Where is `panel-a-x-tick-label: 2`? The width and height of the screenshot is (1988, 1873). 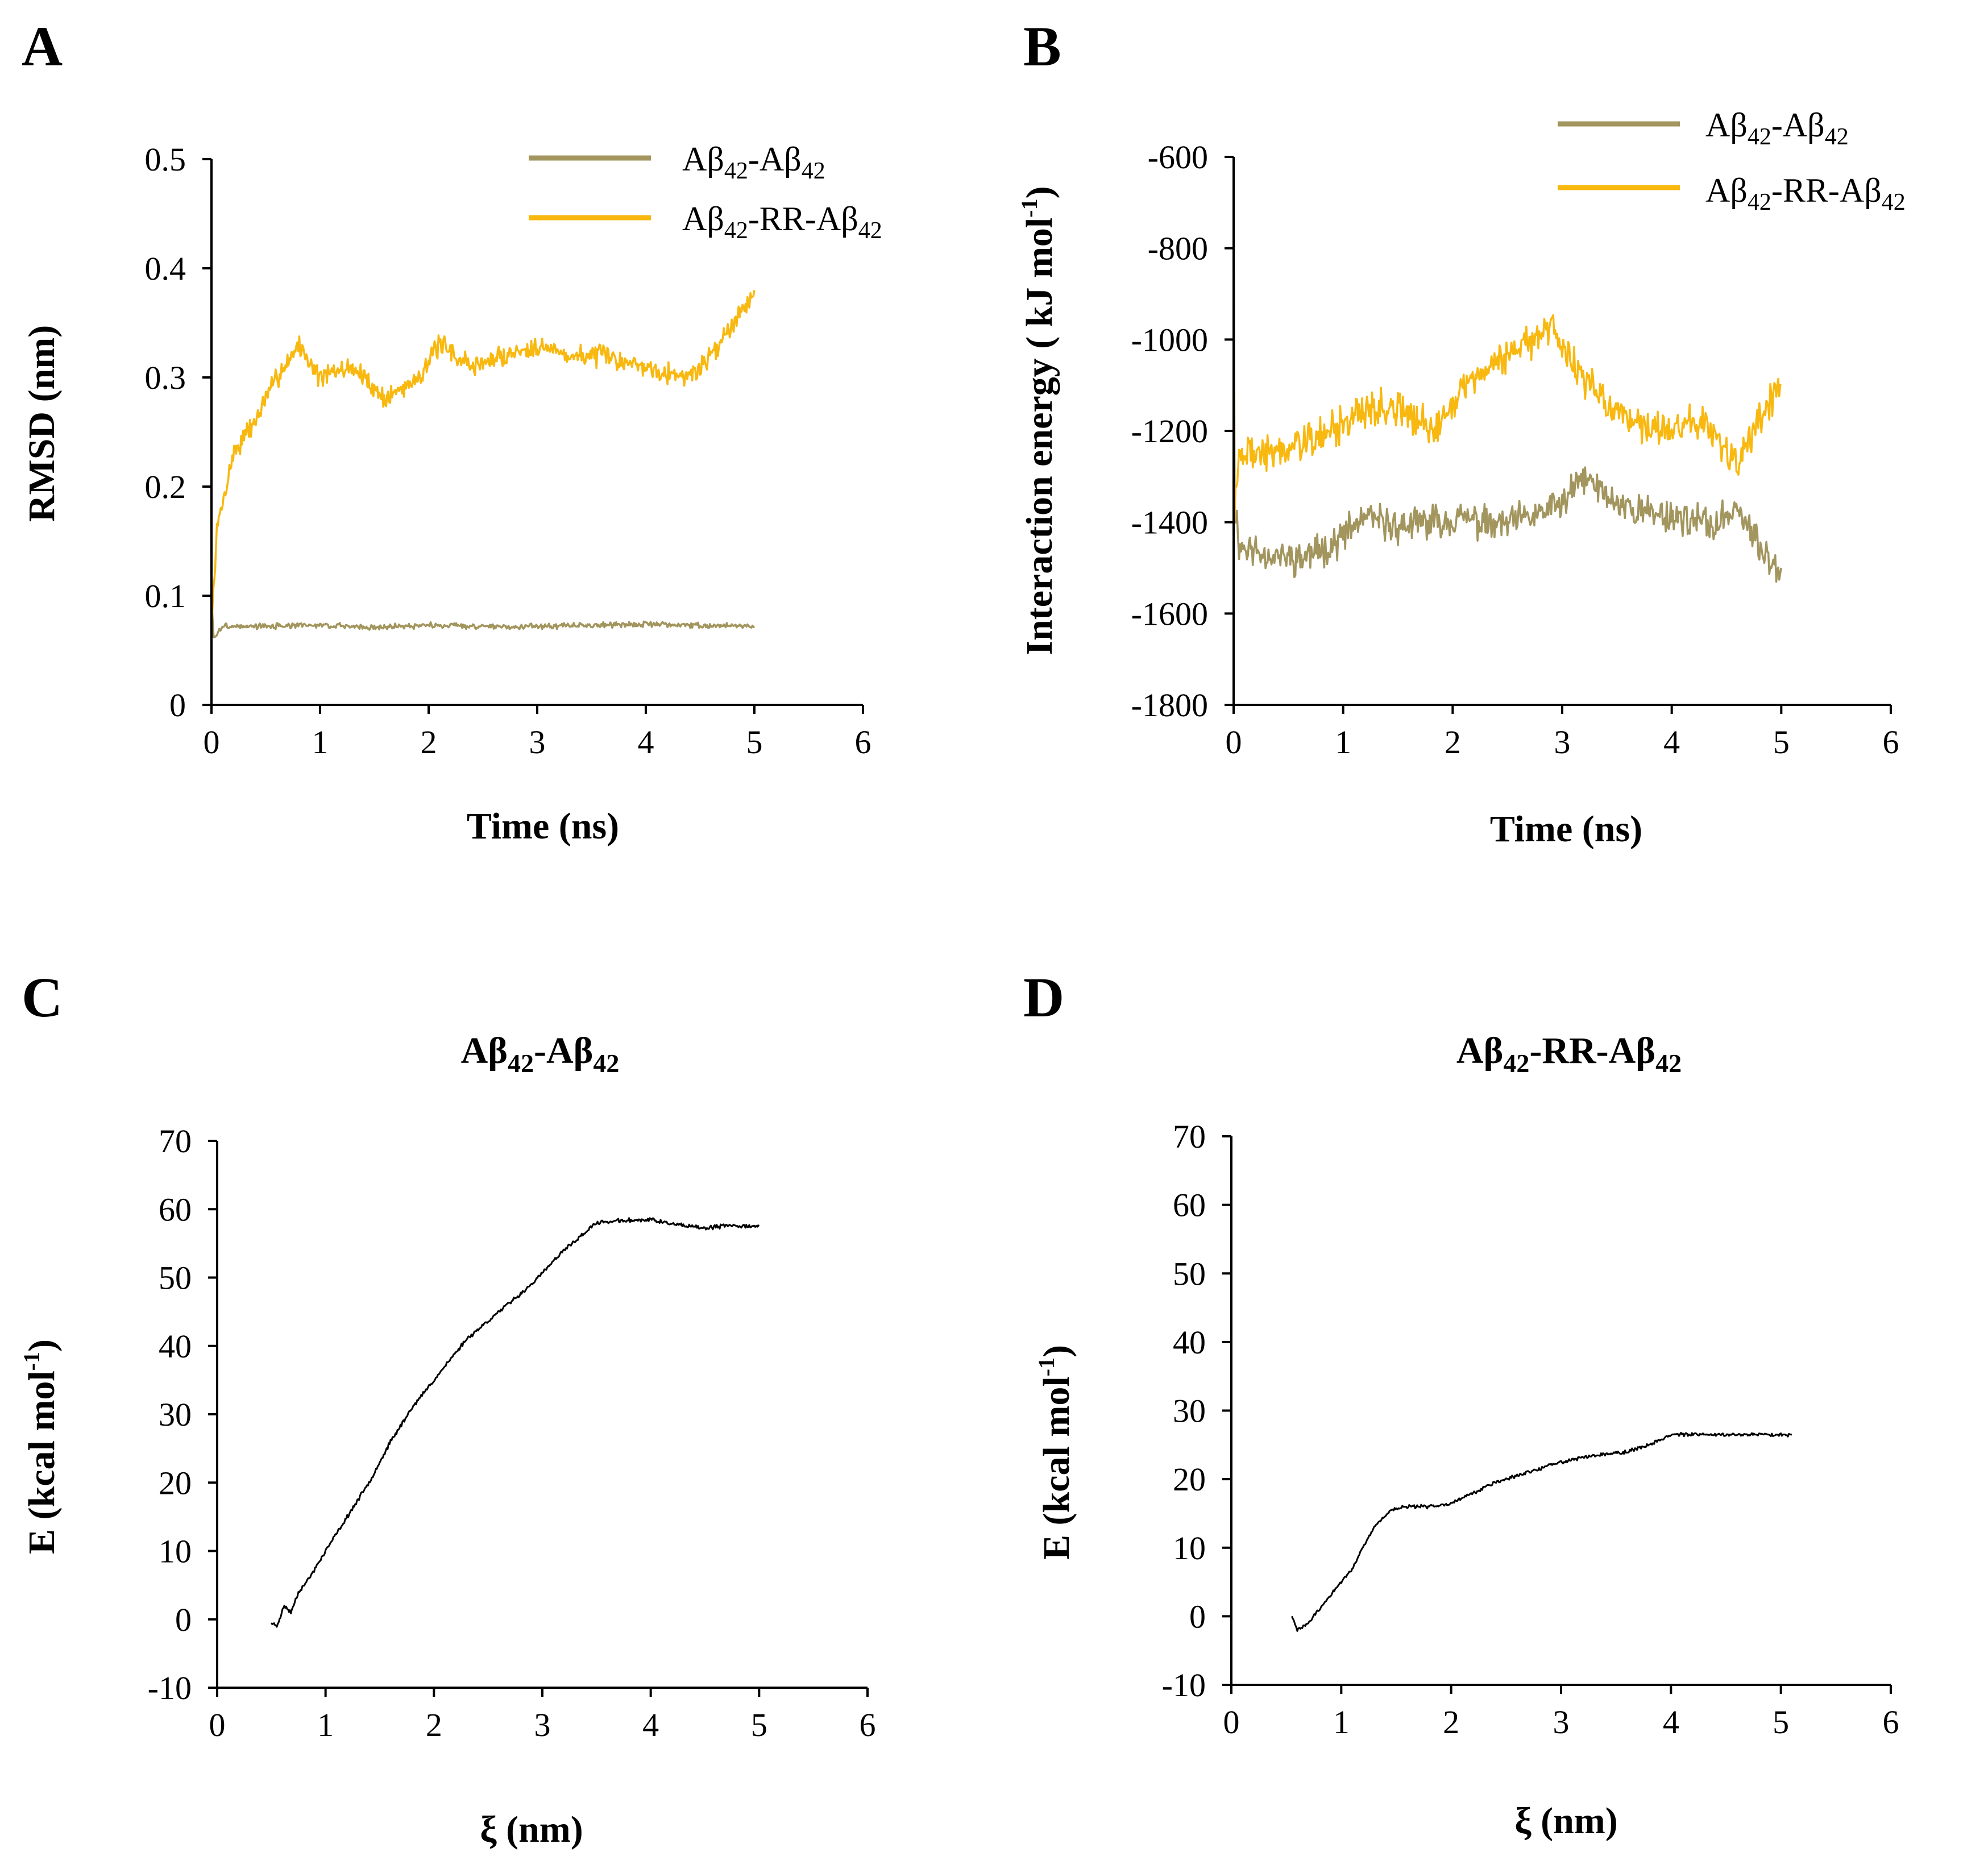 panel-a-x-tick-label: 2 is located at coordinates (429, 742).